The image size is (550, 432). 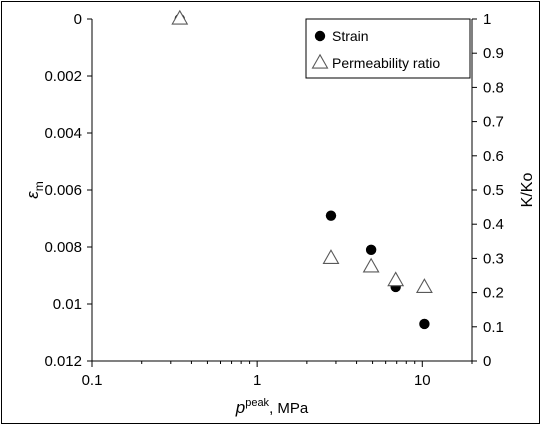 I want to click on x-axis-label: ppeak, MPa, so click(x=272, y=407).